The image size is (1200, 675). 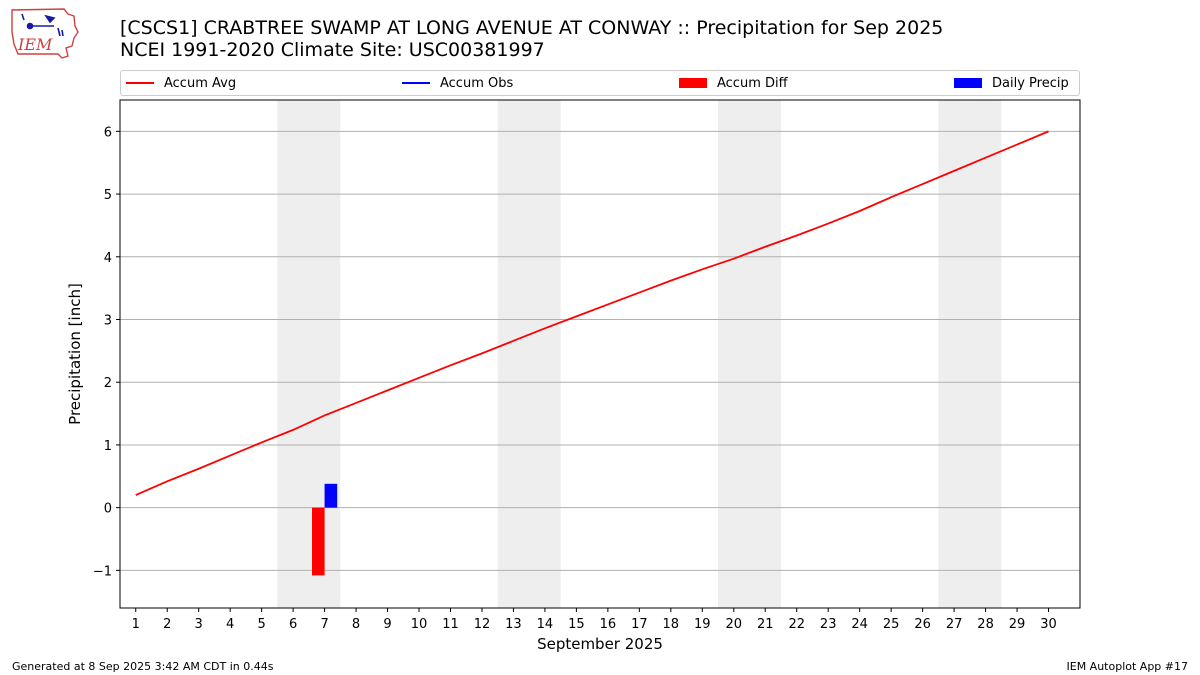 I want to click on x-tick-label: 1, so click(x=136, y=624).